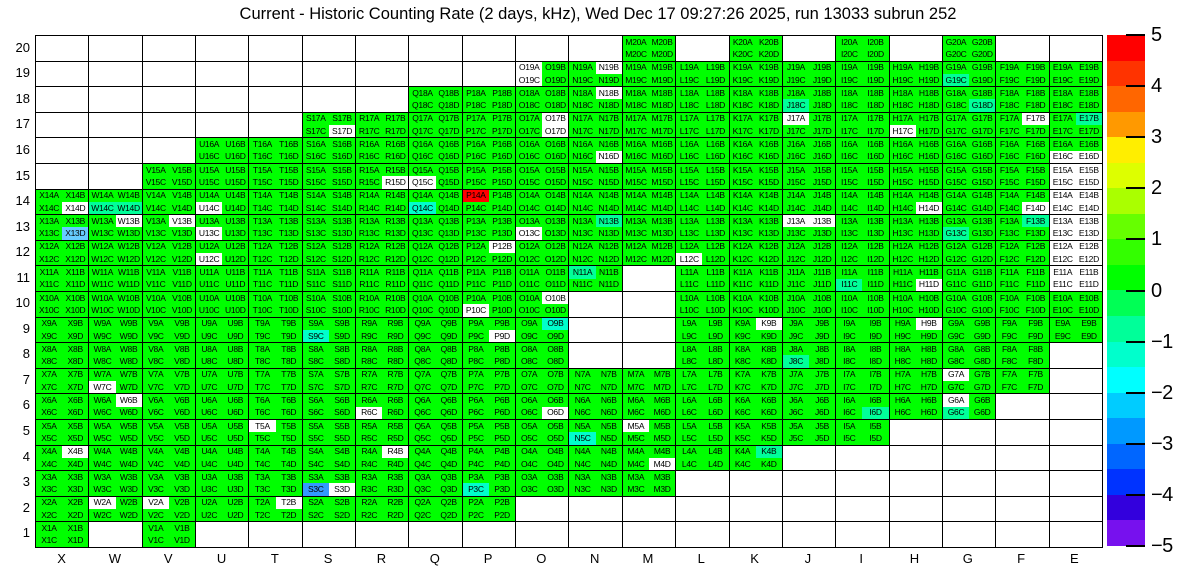 Image resolution: width=1196 pixels, height=572 pixels. I want to click on grid-cell-E18: E18A E18B E18C E18D, so click(1075, 99).